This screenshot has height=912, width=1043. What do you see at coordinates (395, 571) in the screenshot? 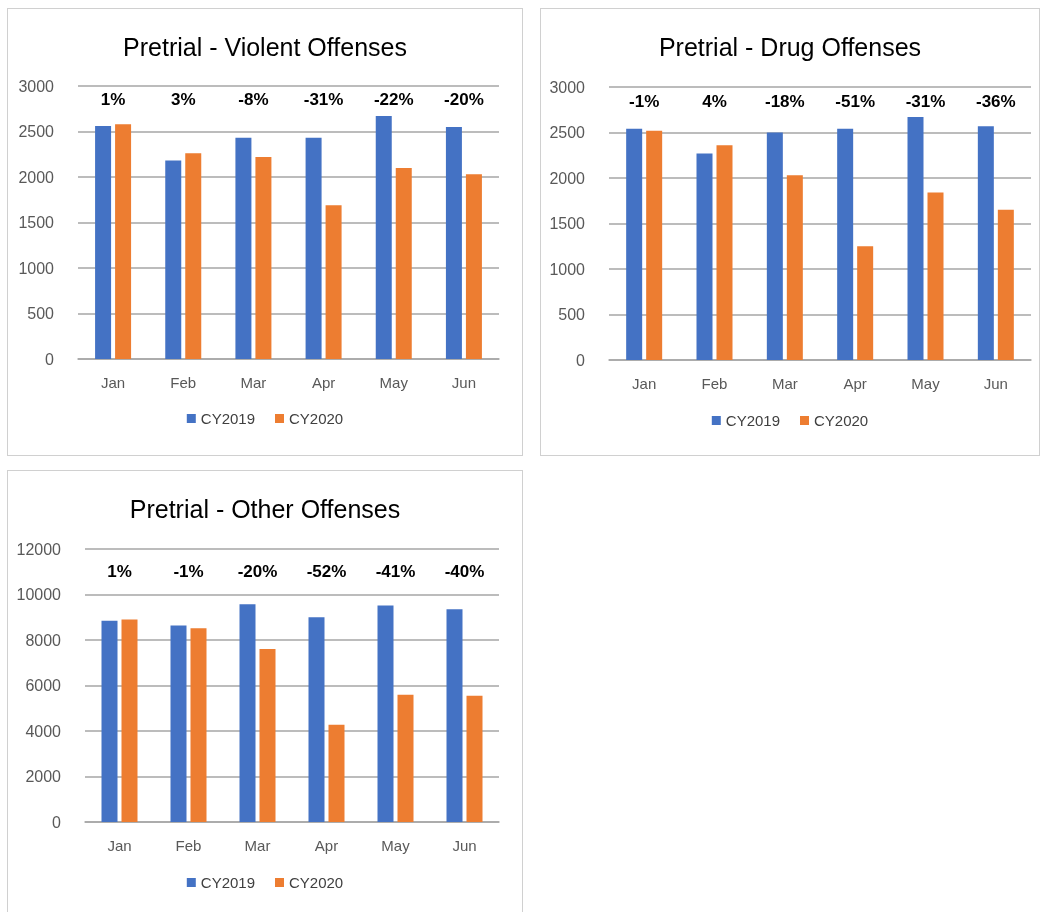
I see `annotation: -41%` at bounding box center [395, 571].